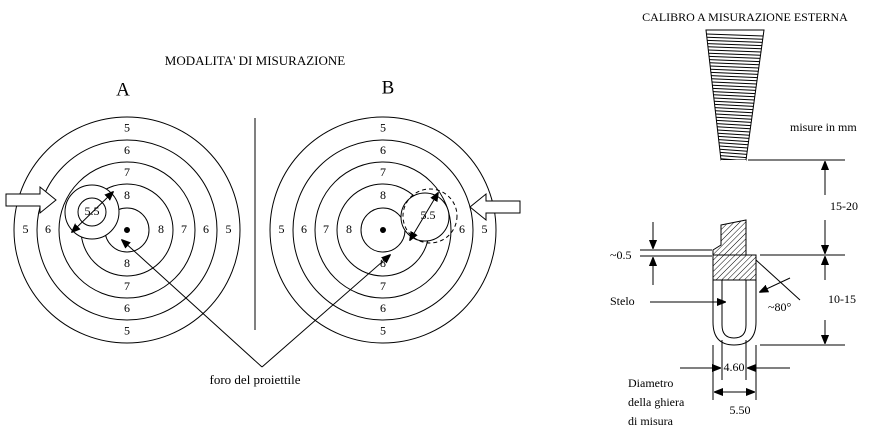 The height and width of the screenshot is (433, 878). Describe the element at coordinates (651, 421) in the screenshot. I see `caption-line: di misura` at that location.